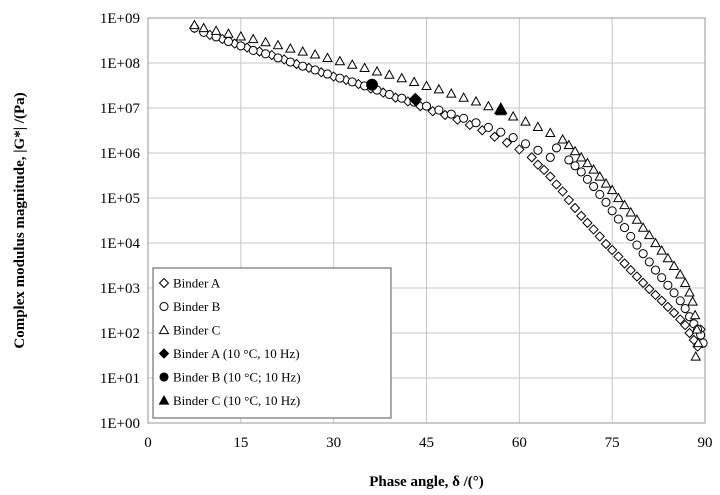  What do you see at coordinates (426, 443) in the screenshot?
I see `x-tick-label: 45` at bounding box center [426, 443].